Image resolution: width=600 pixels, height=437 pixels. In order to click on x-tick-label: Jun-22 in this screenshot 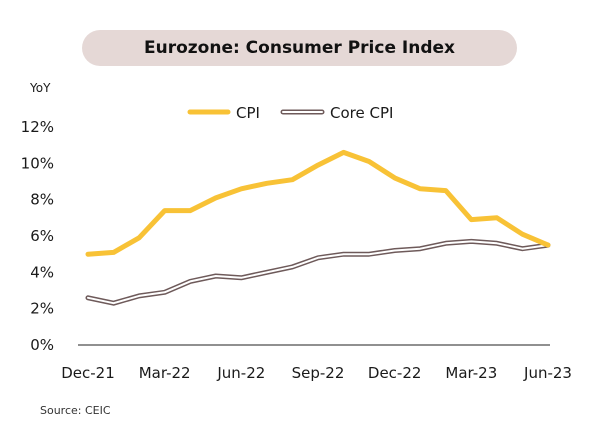, I will do `click(240, 373)`.